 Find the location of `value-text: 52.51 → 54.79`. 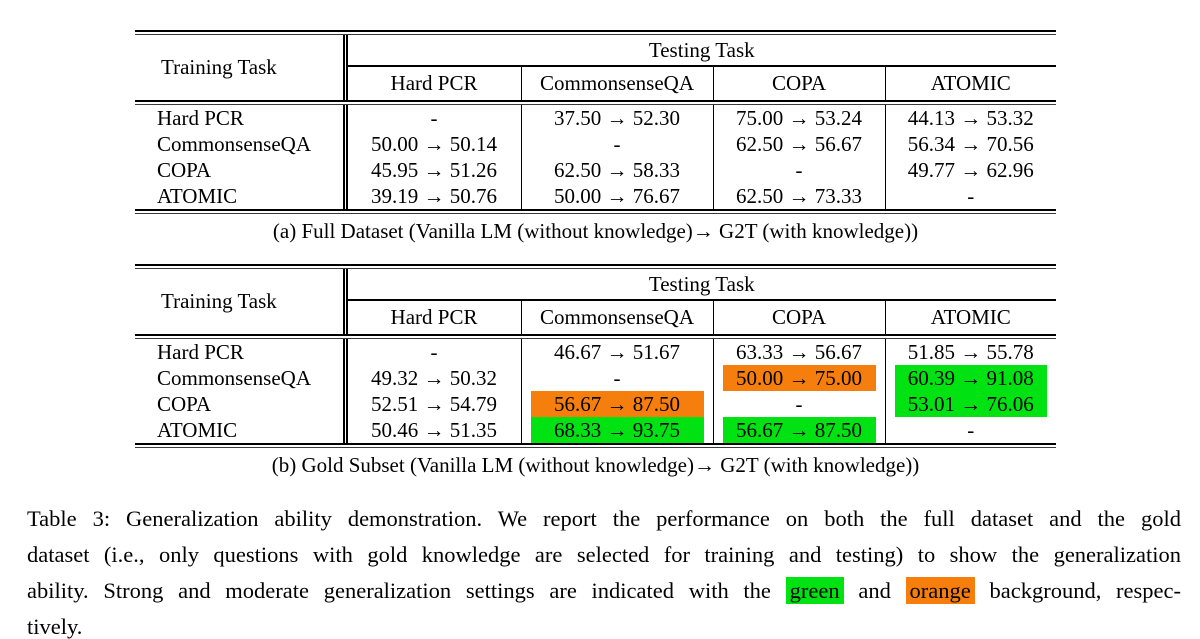

value-text: 52.51 → 54.79 is located at coordinates (434, 403).